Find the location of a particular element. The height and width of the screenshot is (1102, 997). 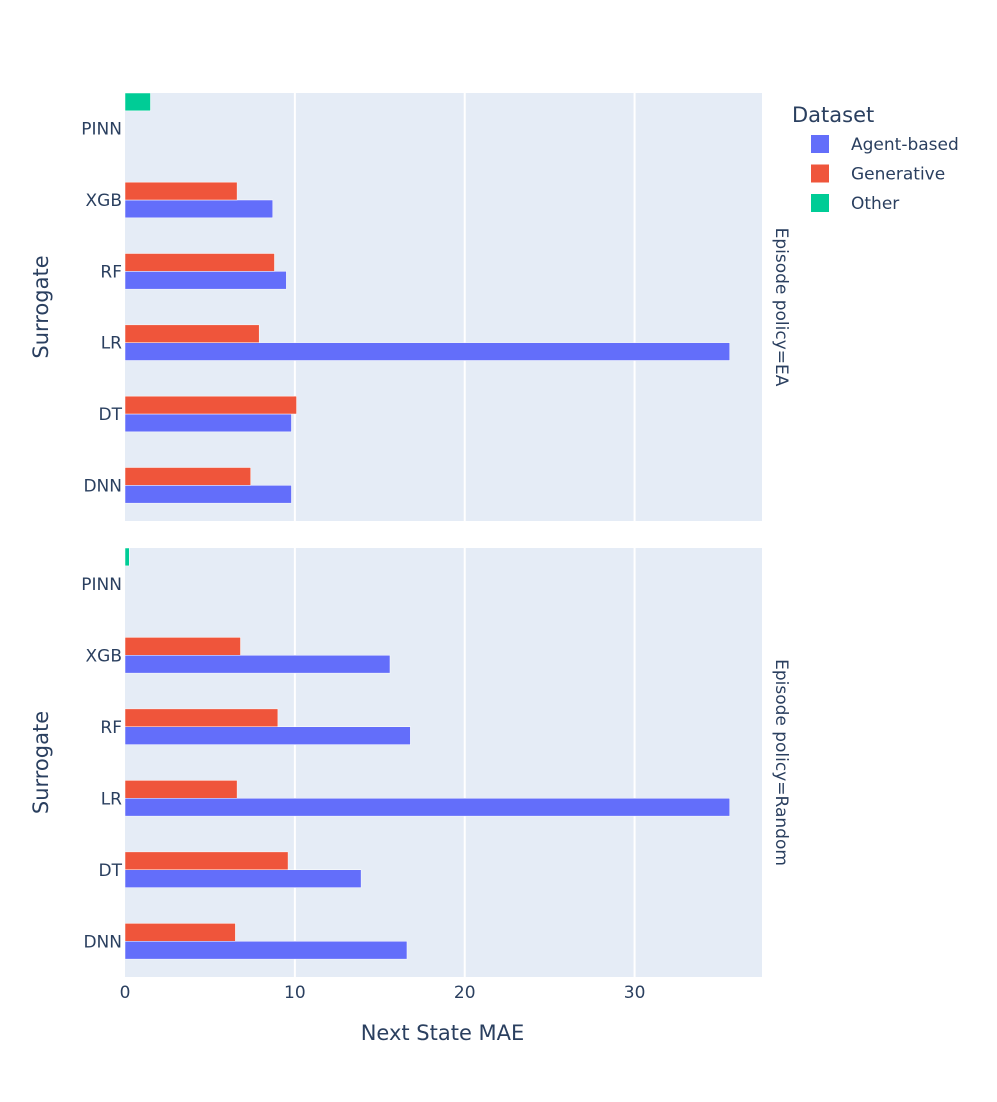

legend-label: Other is located at coordinates (875, 204).